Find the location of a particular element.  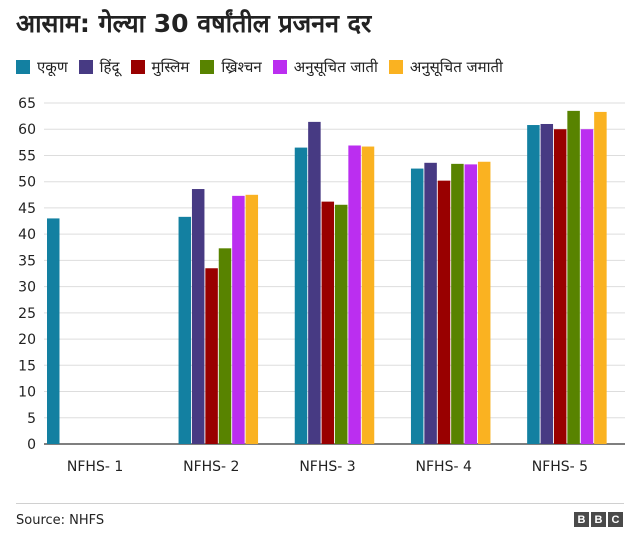

legend-item-total: एकूण is located at coordinates (42, 67).